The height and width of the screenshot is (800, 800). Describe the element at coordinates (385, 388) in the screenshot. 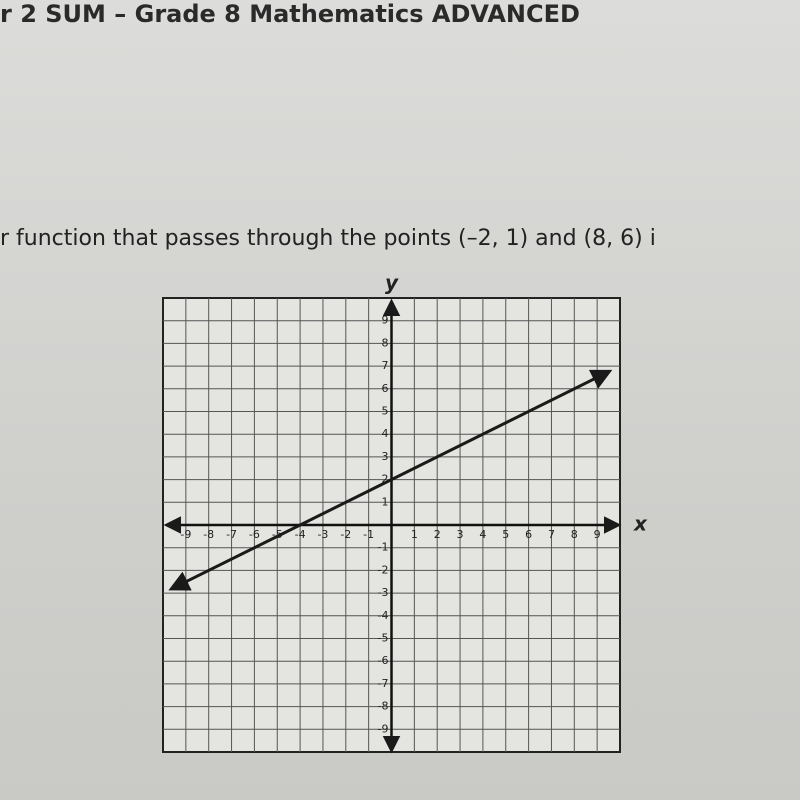

I see `y-tick-label: 6` at that location.